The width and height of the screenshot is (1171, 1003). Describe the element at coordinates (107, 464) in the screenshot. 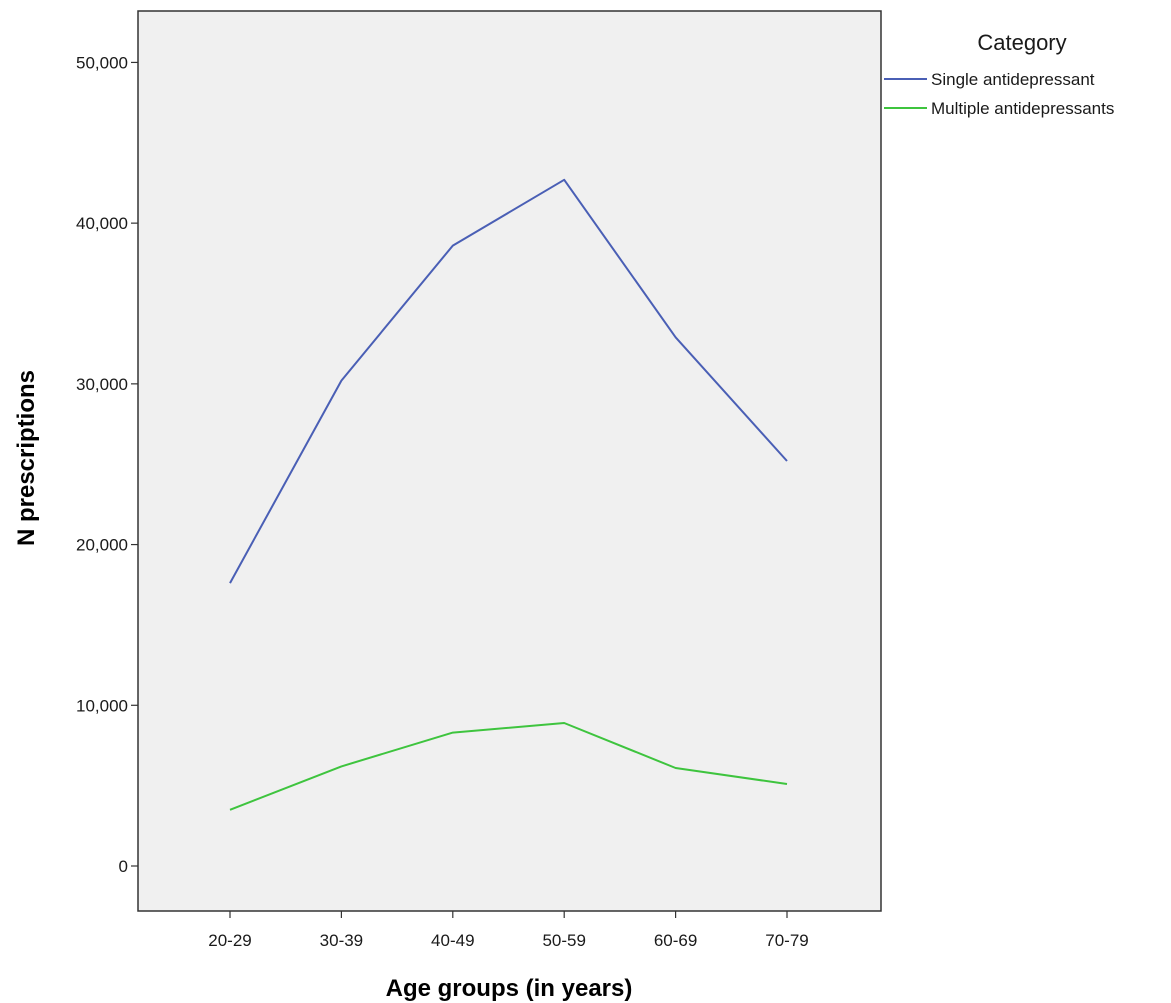

I see `y-axis: 0 10,000 20,000 30,000 40,000 50,000` at that location.